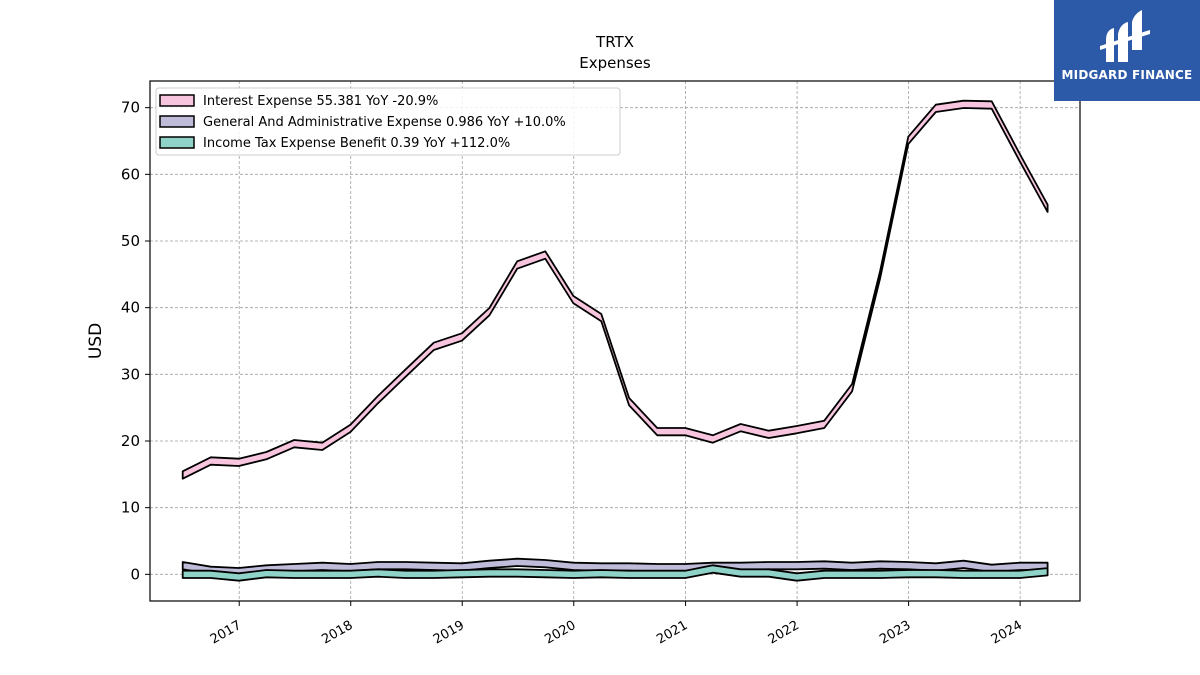  What do you see at coordinates (560, 633) in the screenshot?
I see `x-tick-label: 2020` at bounding box center [560, 633].